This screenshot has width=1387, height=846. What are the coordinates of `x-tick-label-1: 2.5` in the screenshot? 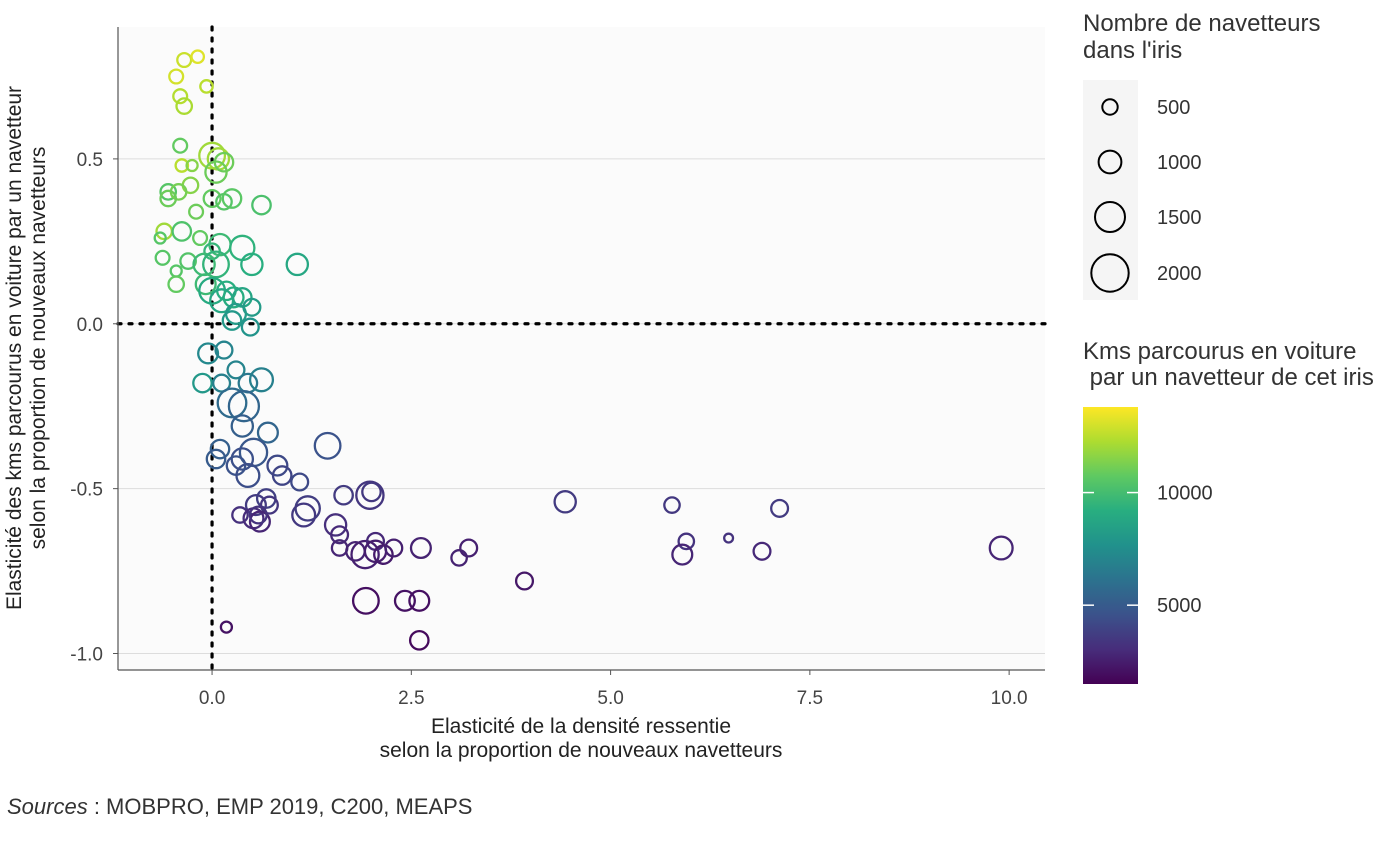 It's located at (411, 698).